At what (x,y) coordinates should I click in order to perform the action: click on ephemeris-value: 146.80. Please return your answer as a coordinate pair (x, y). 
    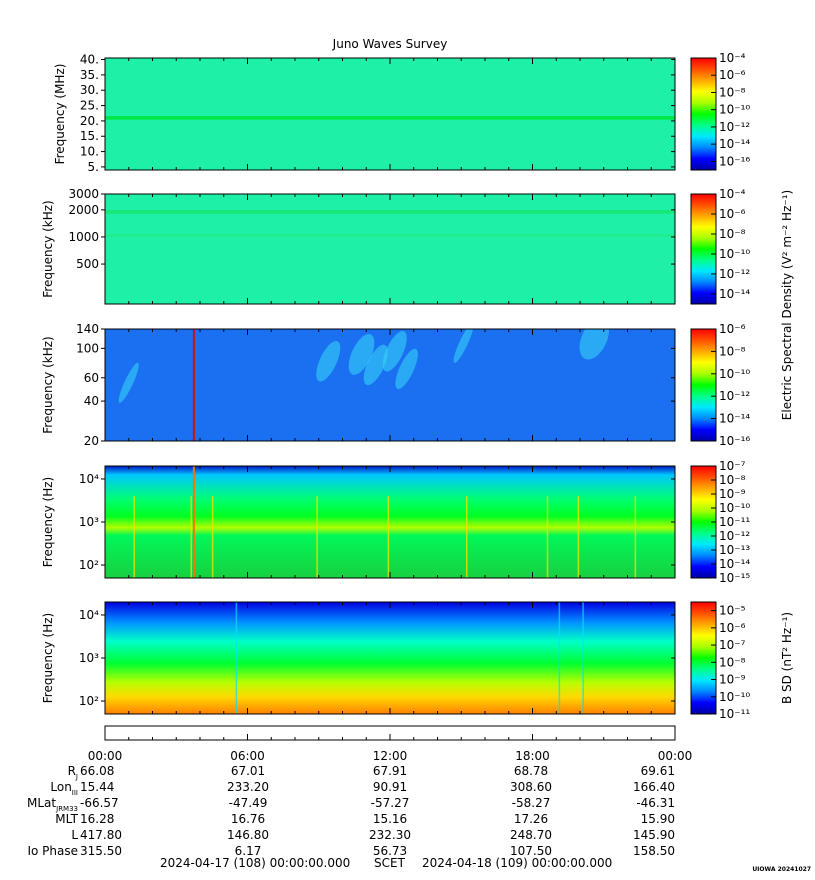
    Looking at the image, I should click on (248, 835).